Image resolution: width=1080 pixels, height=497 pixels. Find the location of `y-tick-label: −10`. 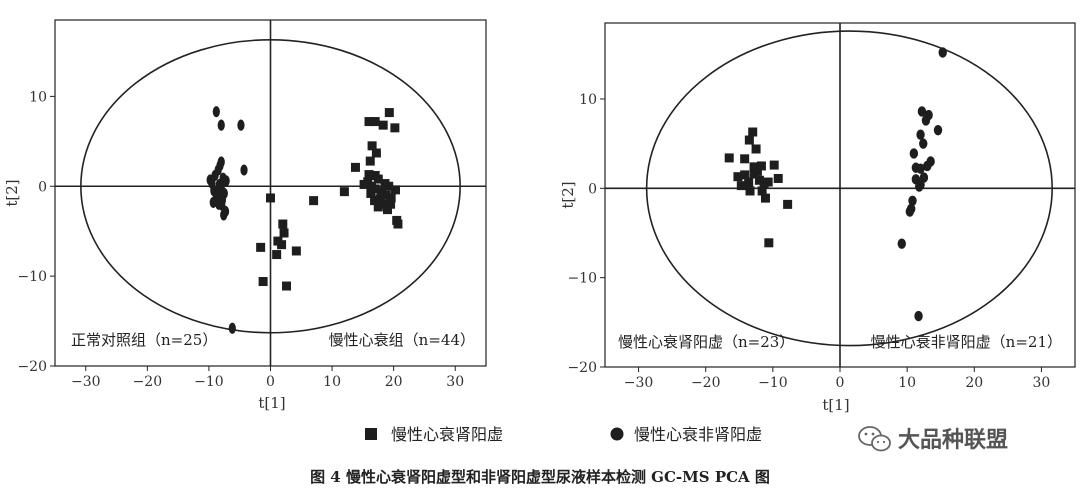

y-tick-label: −10 is located at coordinates (582, 279).